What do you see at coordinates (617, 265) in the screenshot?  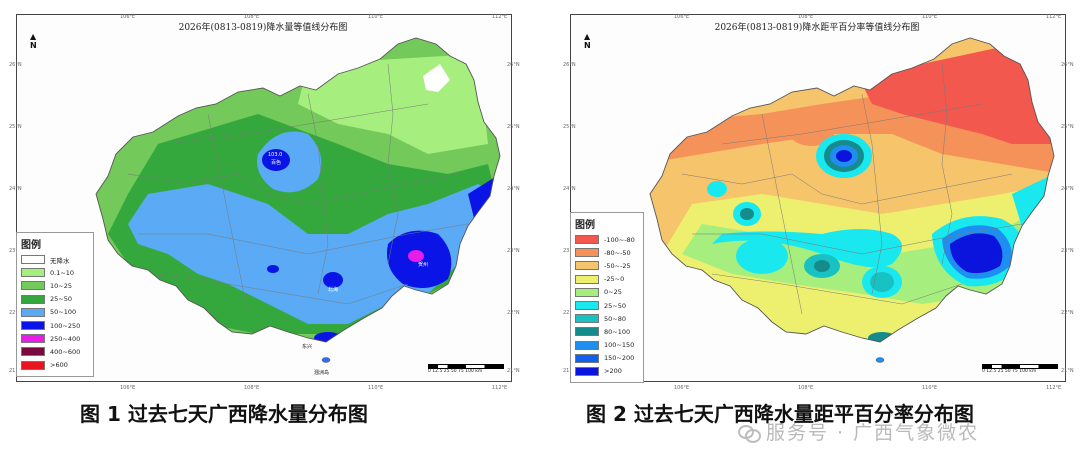 I see `legend-label: -50~-25` at bounding box center [617, 265].